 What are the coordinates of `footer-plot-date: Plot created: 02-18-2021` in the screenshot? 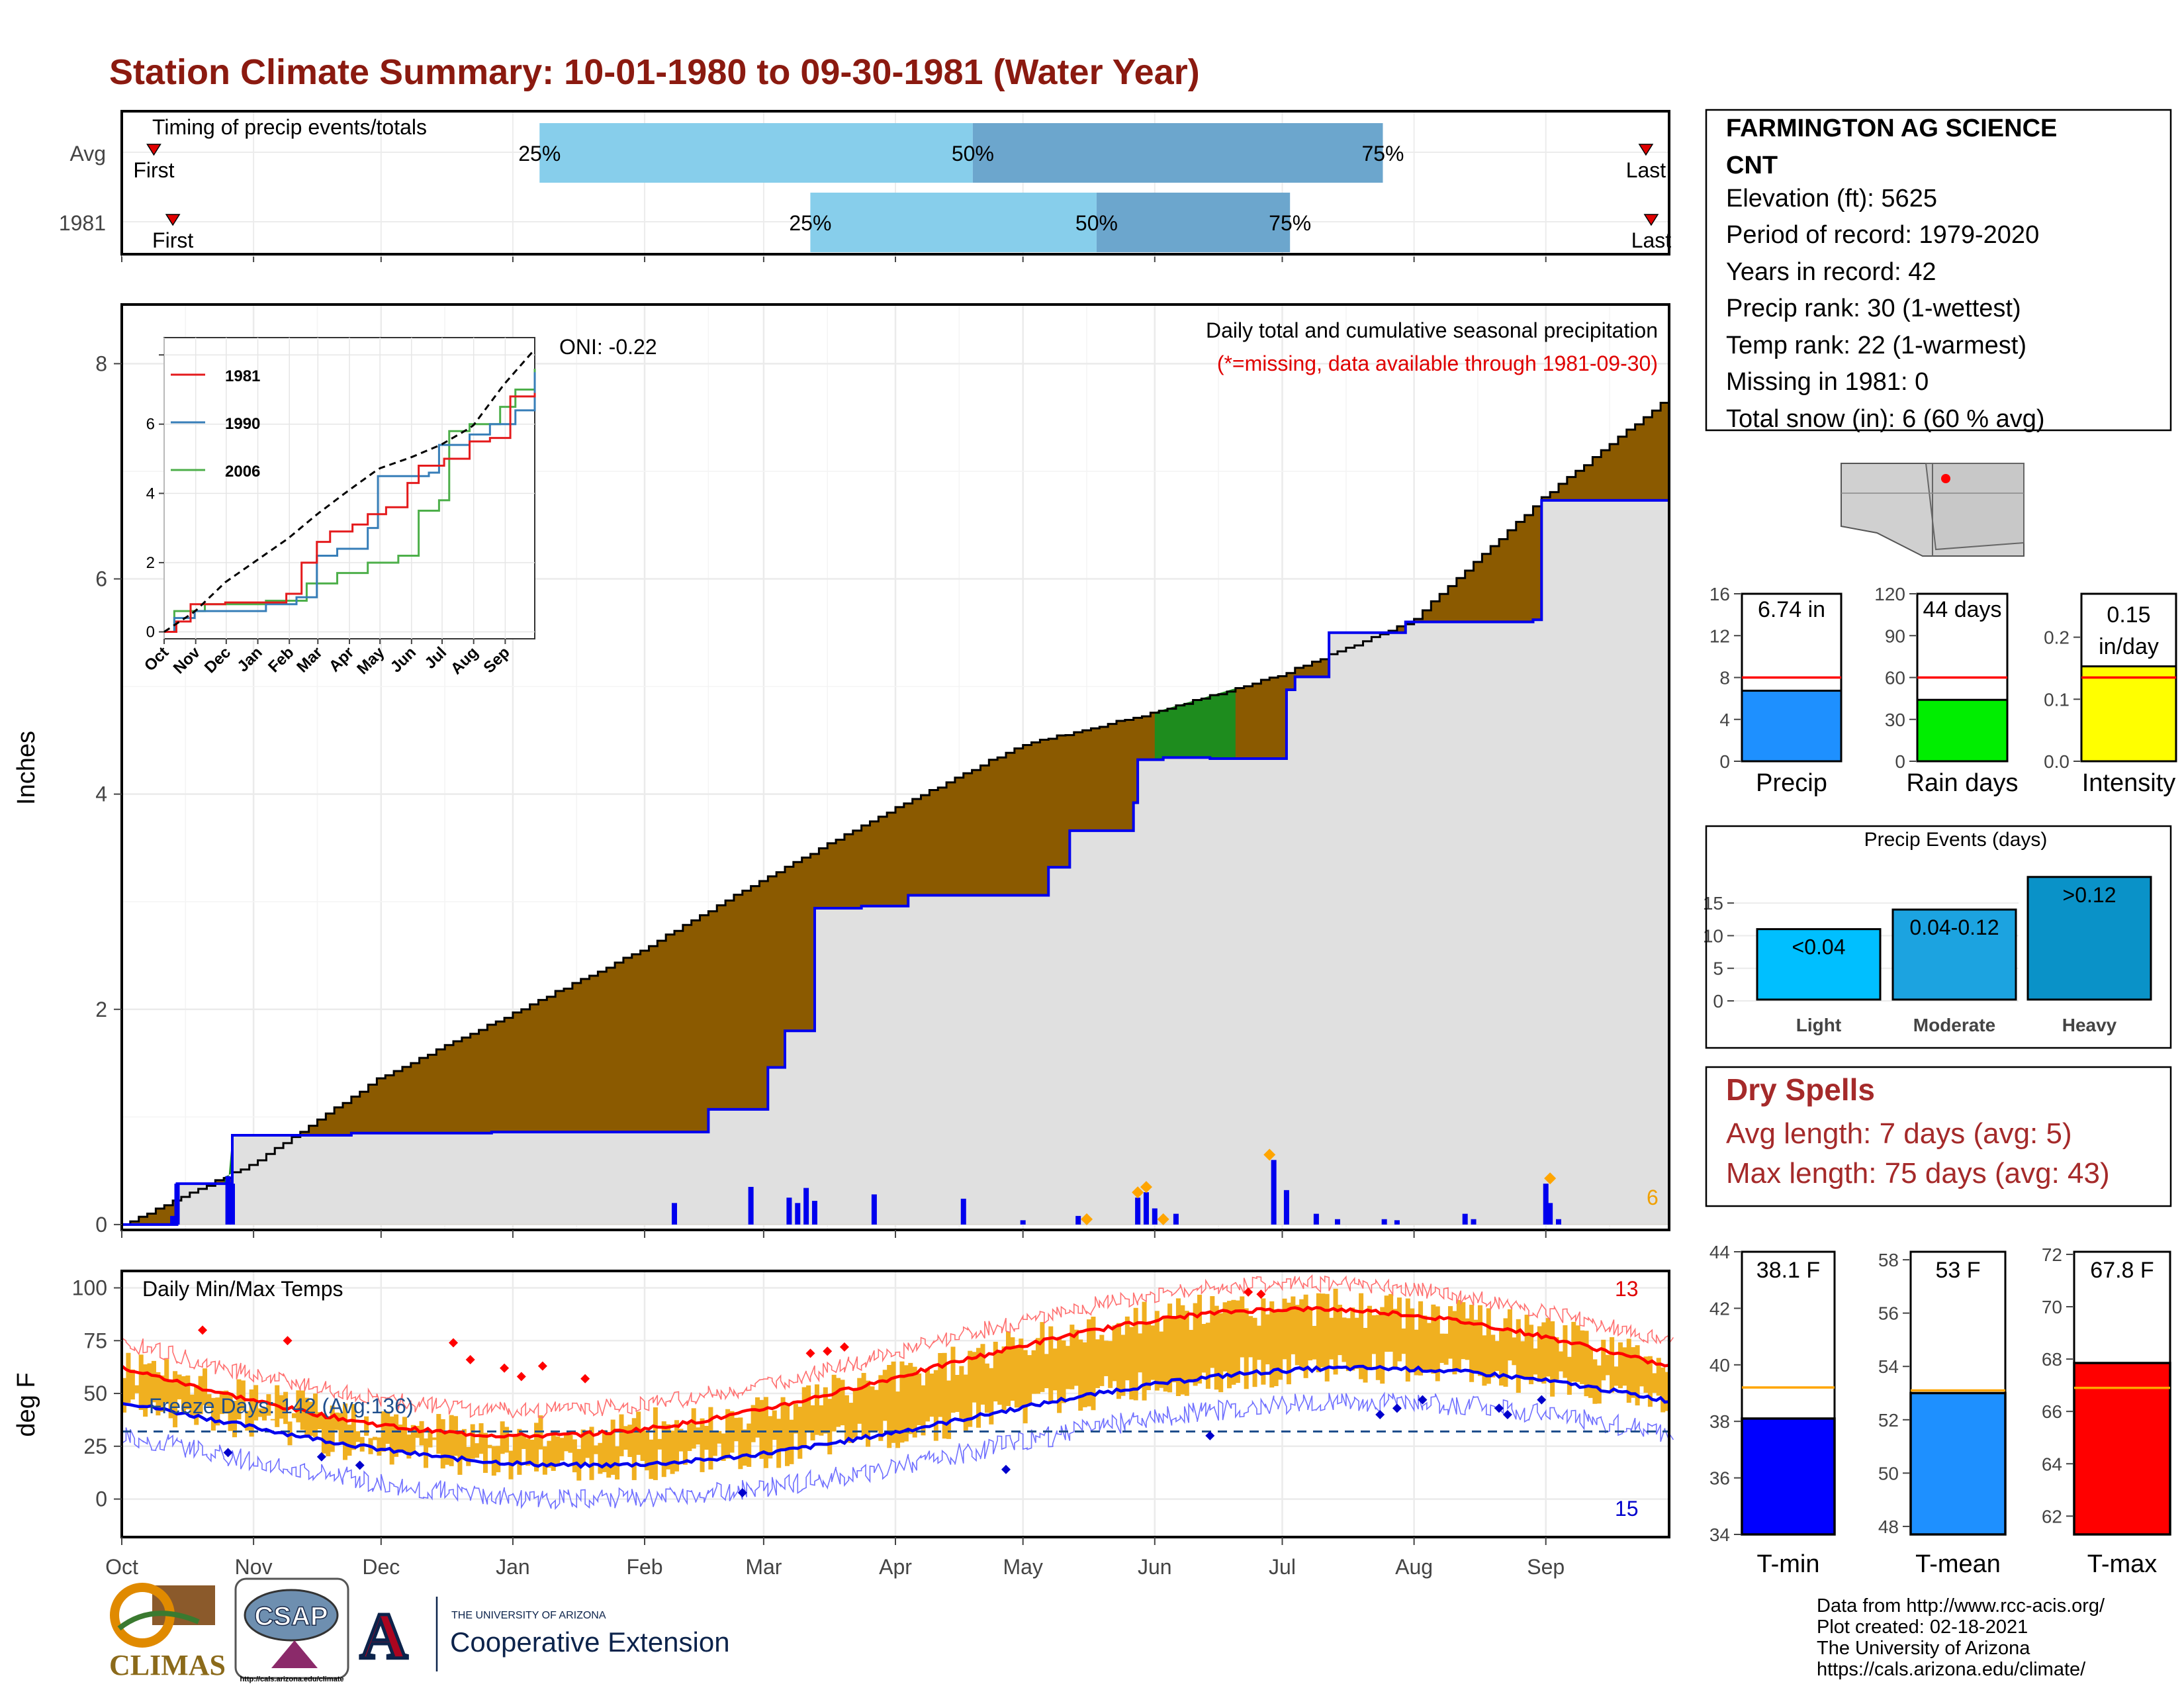 It's located at (1922, 1627).